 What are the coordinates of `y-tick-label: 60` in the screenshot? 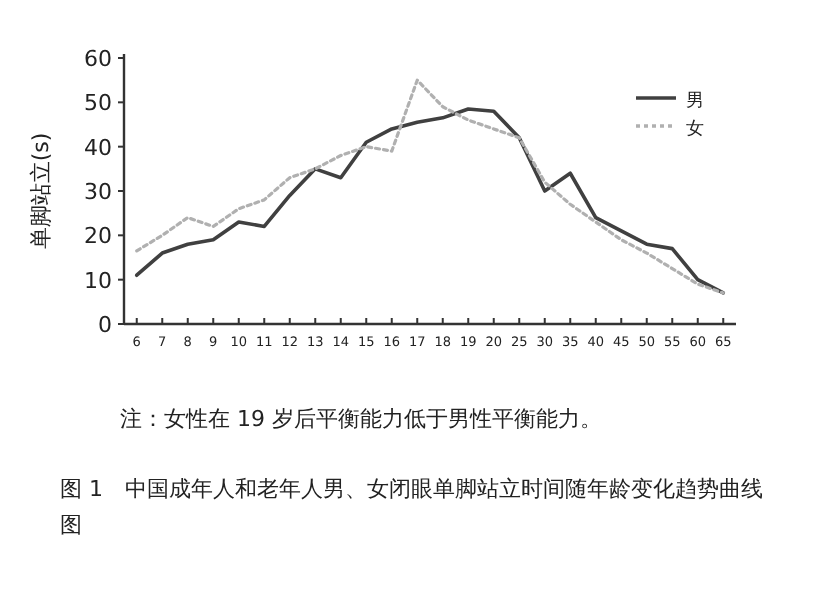 It's located at (98, 59).